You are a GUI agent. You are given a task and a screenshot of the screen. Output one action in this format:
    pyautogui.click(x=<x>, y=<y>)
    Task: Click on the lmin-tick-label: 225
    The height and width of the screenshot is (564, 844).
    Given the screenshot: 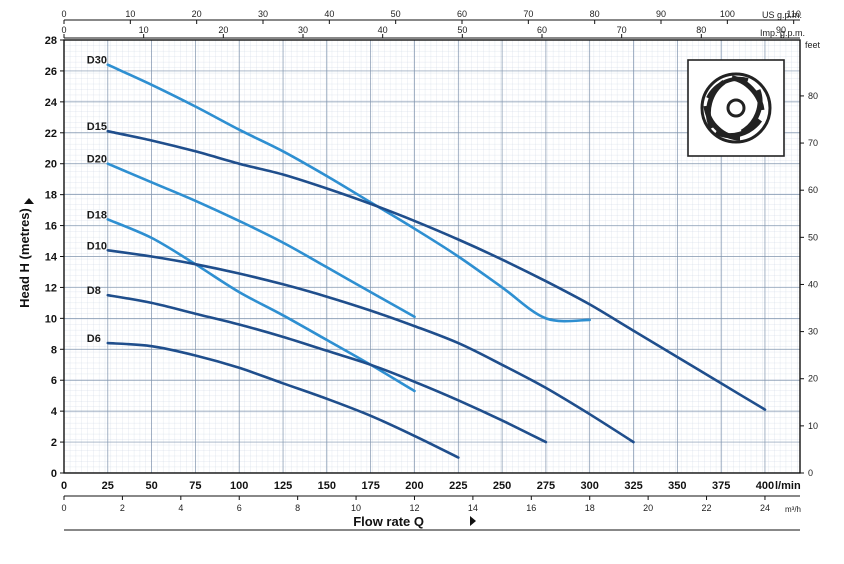 What is the action you would take?
    pyautogui.click(x=458, y=486)
    